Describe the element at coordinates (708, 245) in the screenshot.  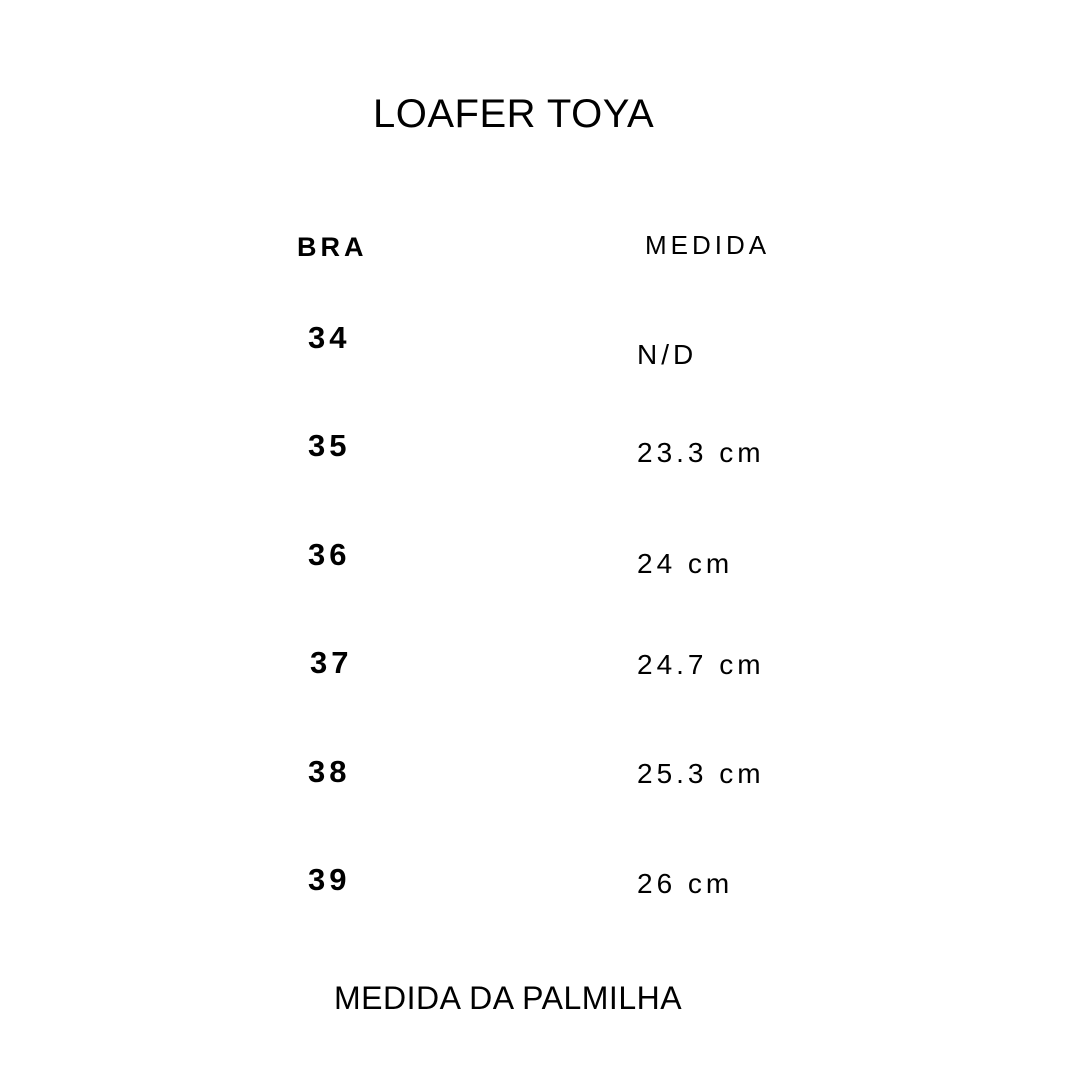
I see `header-measure: MEDIDA` at that location.